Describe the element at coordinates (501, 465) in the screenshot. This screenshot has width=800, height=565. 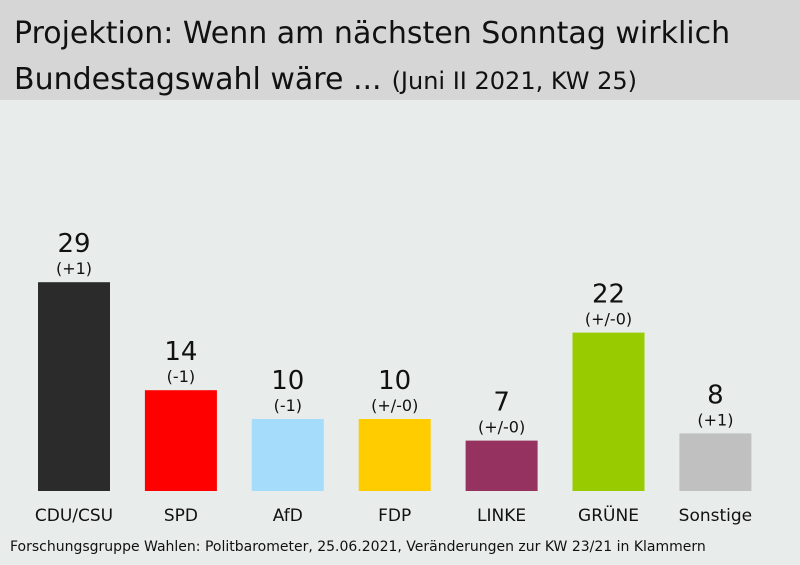
I see `bar-linke` at that location.